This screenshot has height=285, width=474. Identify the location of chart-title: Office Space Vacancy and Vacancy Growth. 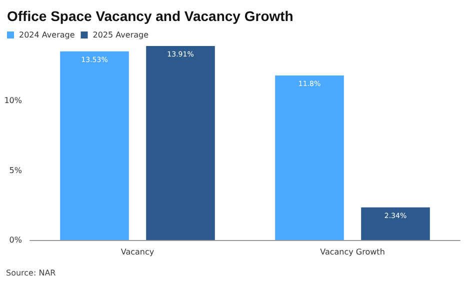
(150, 16).